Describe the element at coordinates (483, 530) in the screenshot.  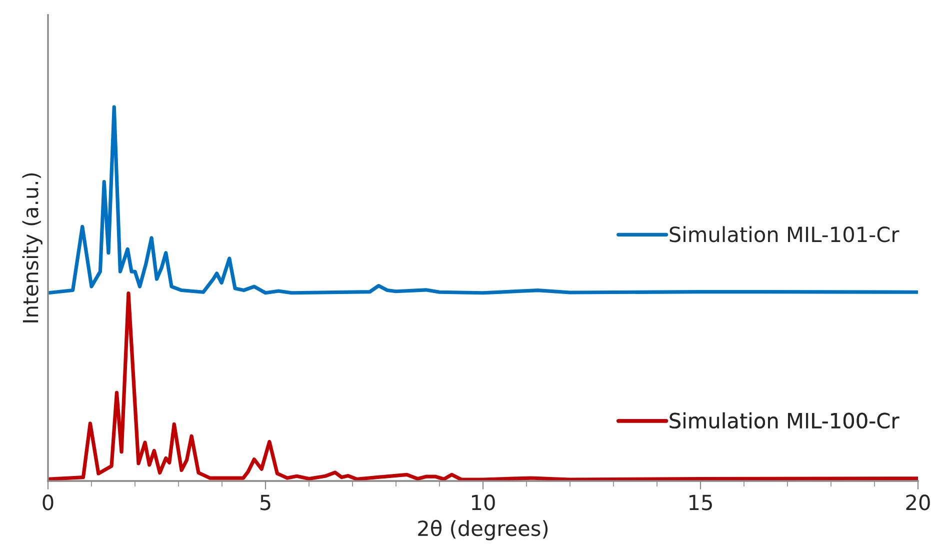
I see `x-axis-title: 2θ (degrees)` at that location.